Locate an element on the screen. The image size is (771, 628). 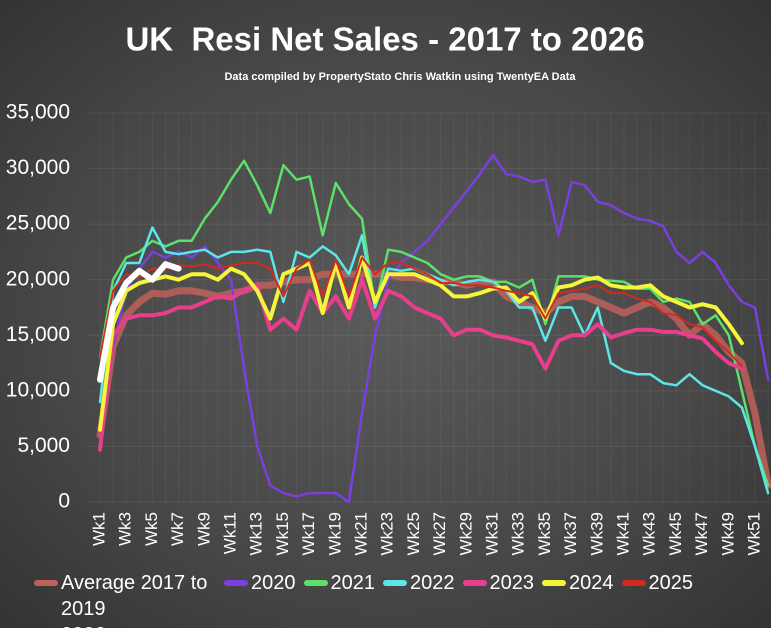
y-tick-label: 25,000 is located at coordinates (38, 223).